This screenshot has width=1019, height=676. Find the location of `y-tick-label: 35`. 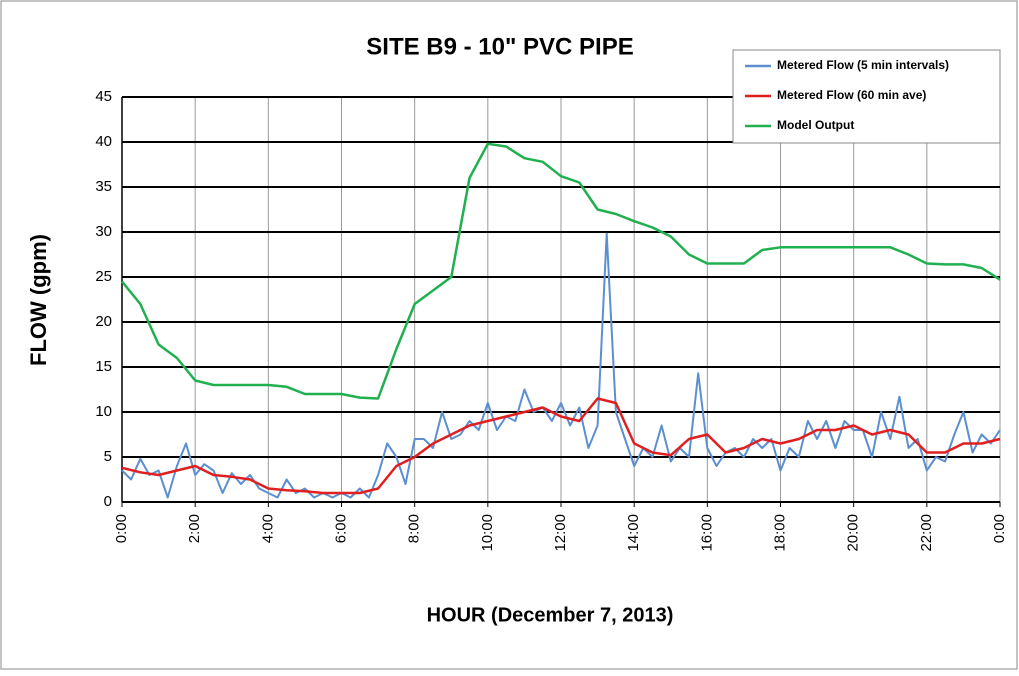

y-tick-label: 35 is located at coordinates (103, 186).